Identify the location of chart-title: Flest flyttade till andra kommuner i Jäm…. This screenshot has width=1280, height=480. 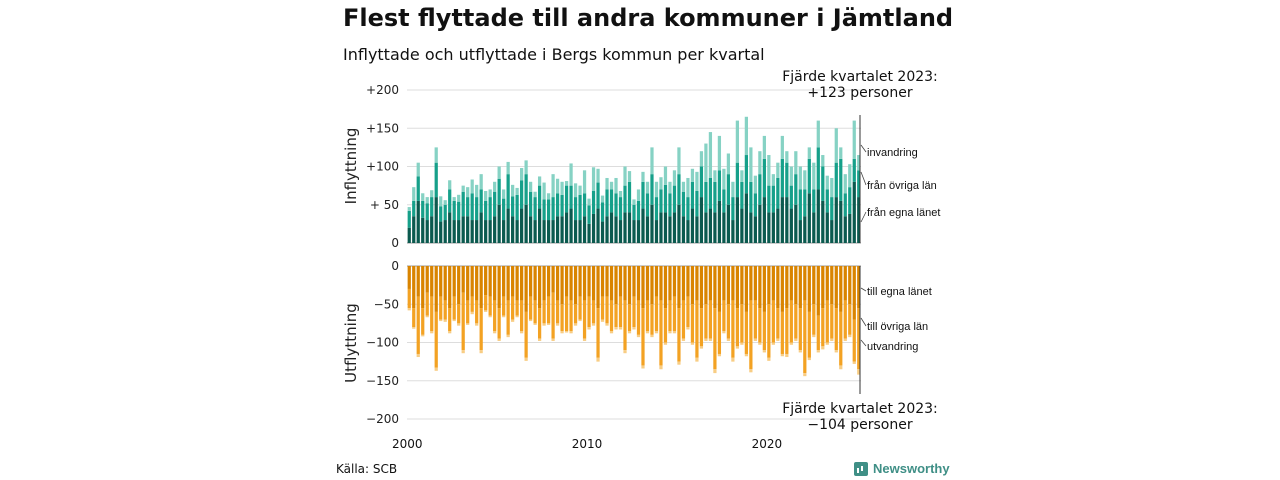
(648, 18).